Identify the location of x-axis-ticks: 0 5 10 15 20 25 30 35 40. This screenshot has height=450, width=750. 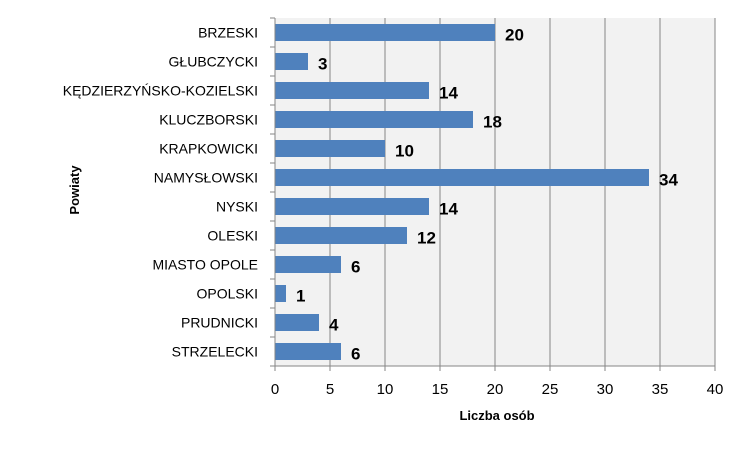
(497, 382).